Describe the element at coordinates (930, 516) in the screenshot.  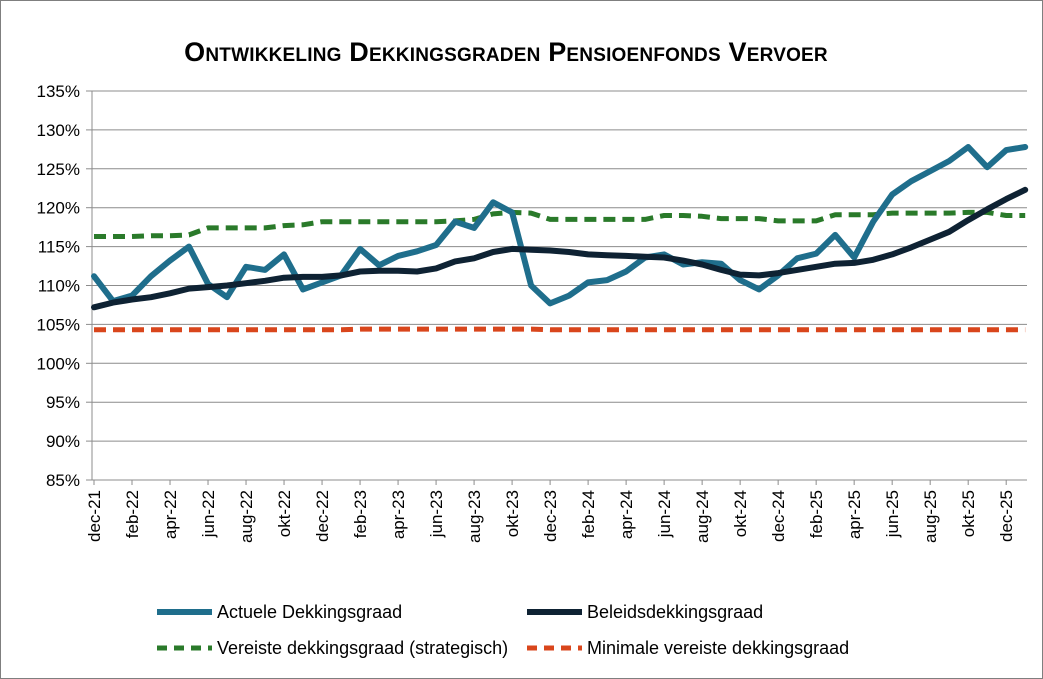
I see `x-tick-label: aug-25` at that location.